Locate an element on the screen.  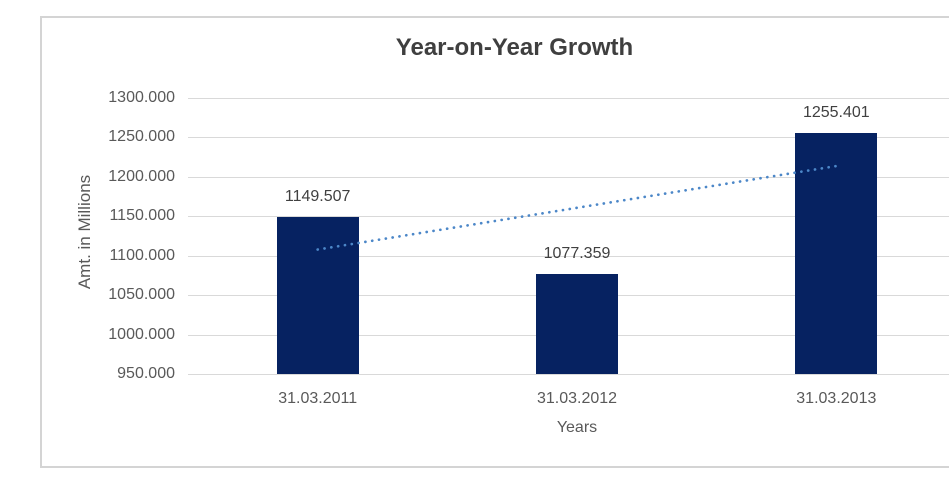
bar-31.03.2013 is located at coordinates (836, 253).